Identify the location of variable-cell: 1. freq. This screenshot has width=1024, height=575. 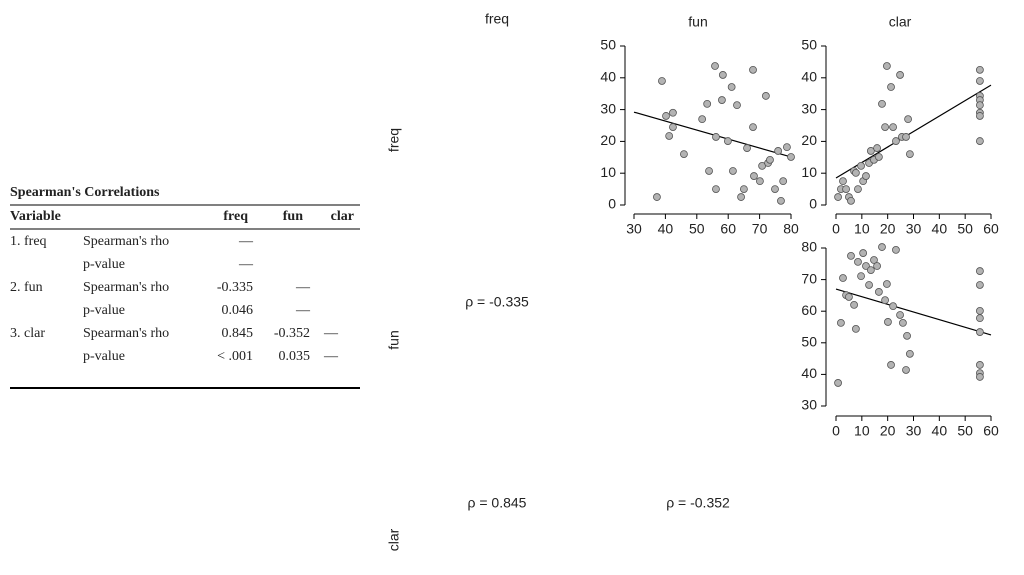
(28, 241).